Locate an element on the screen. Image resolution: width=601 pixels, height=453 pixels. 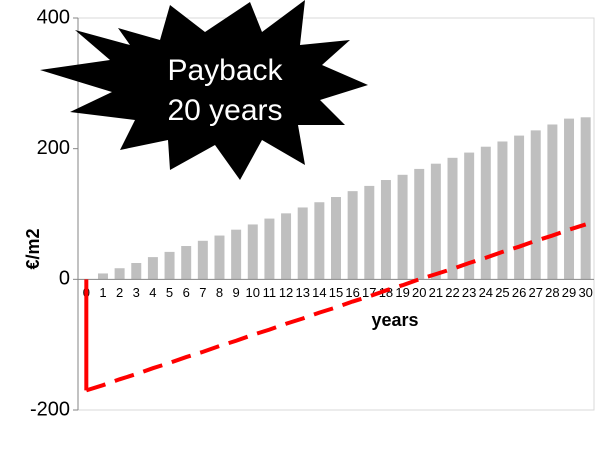
x-tick-label: 6 is located at coordinates (186, 292).